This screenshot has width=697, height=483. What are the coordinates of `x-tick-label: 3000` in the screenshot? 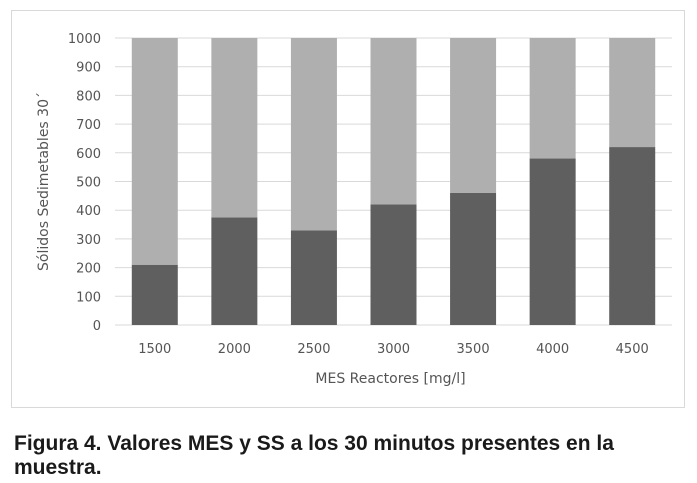 It's located at (393, 349).